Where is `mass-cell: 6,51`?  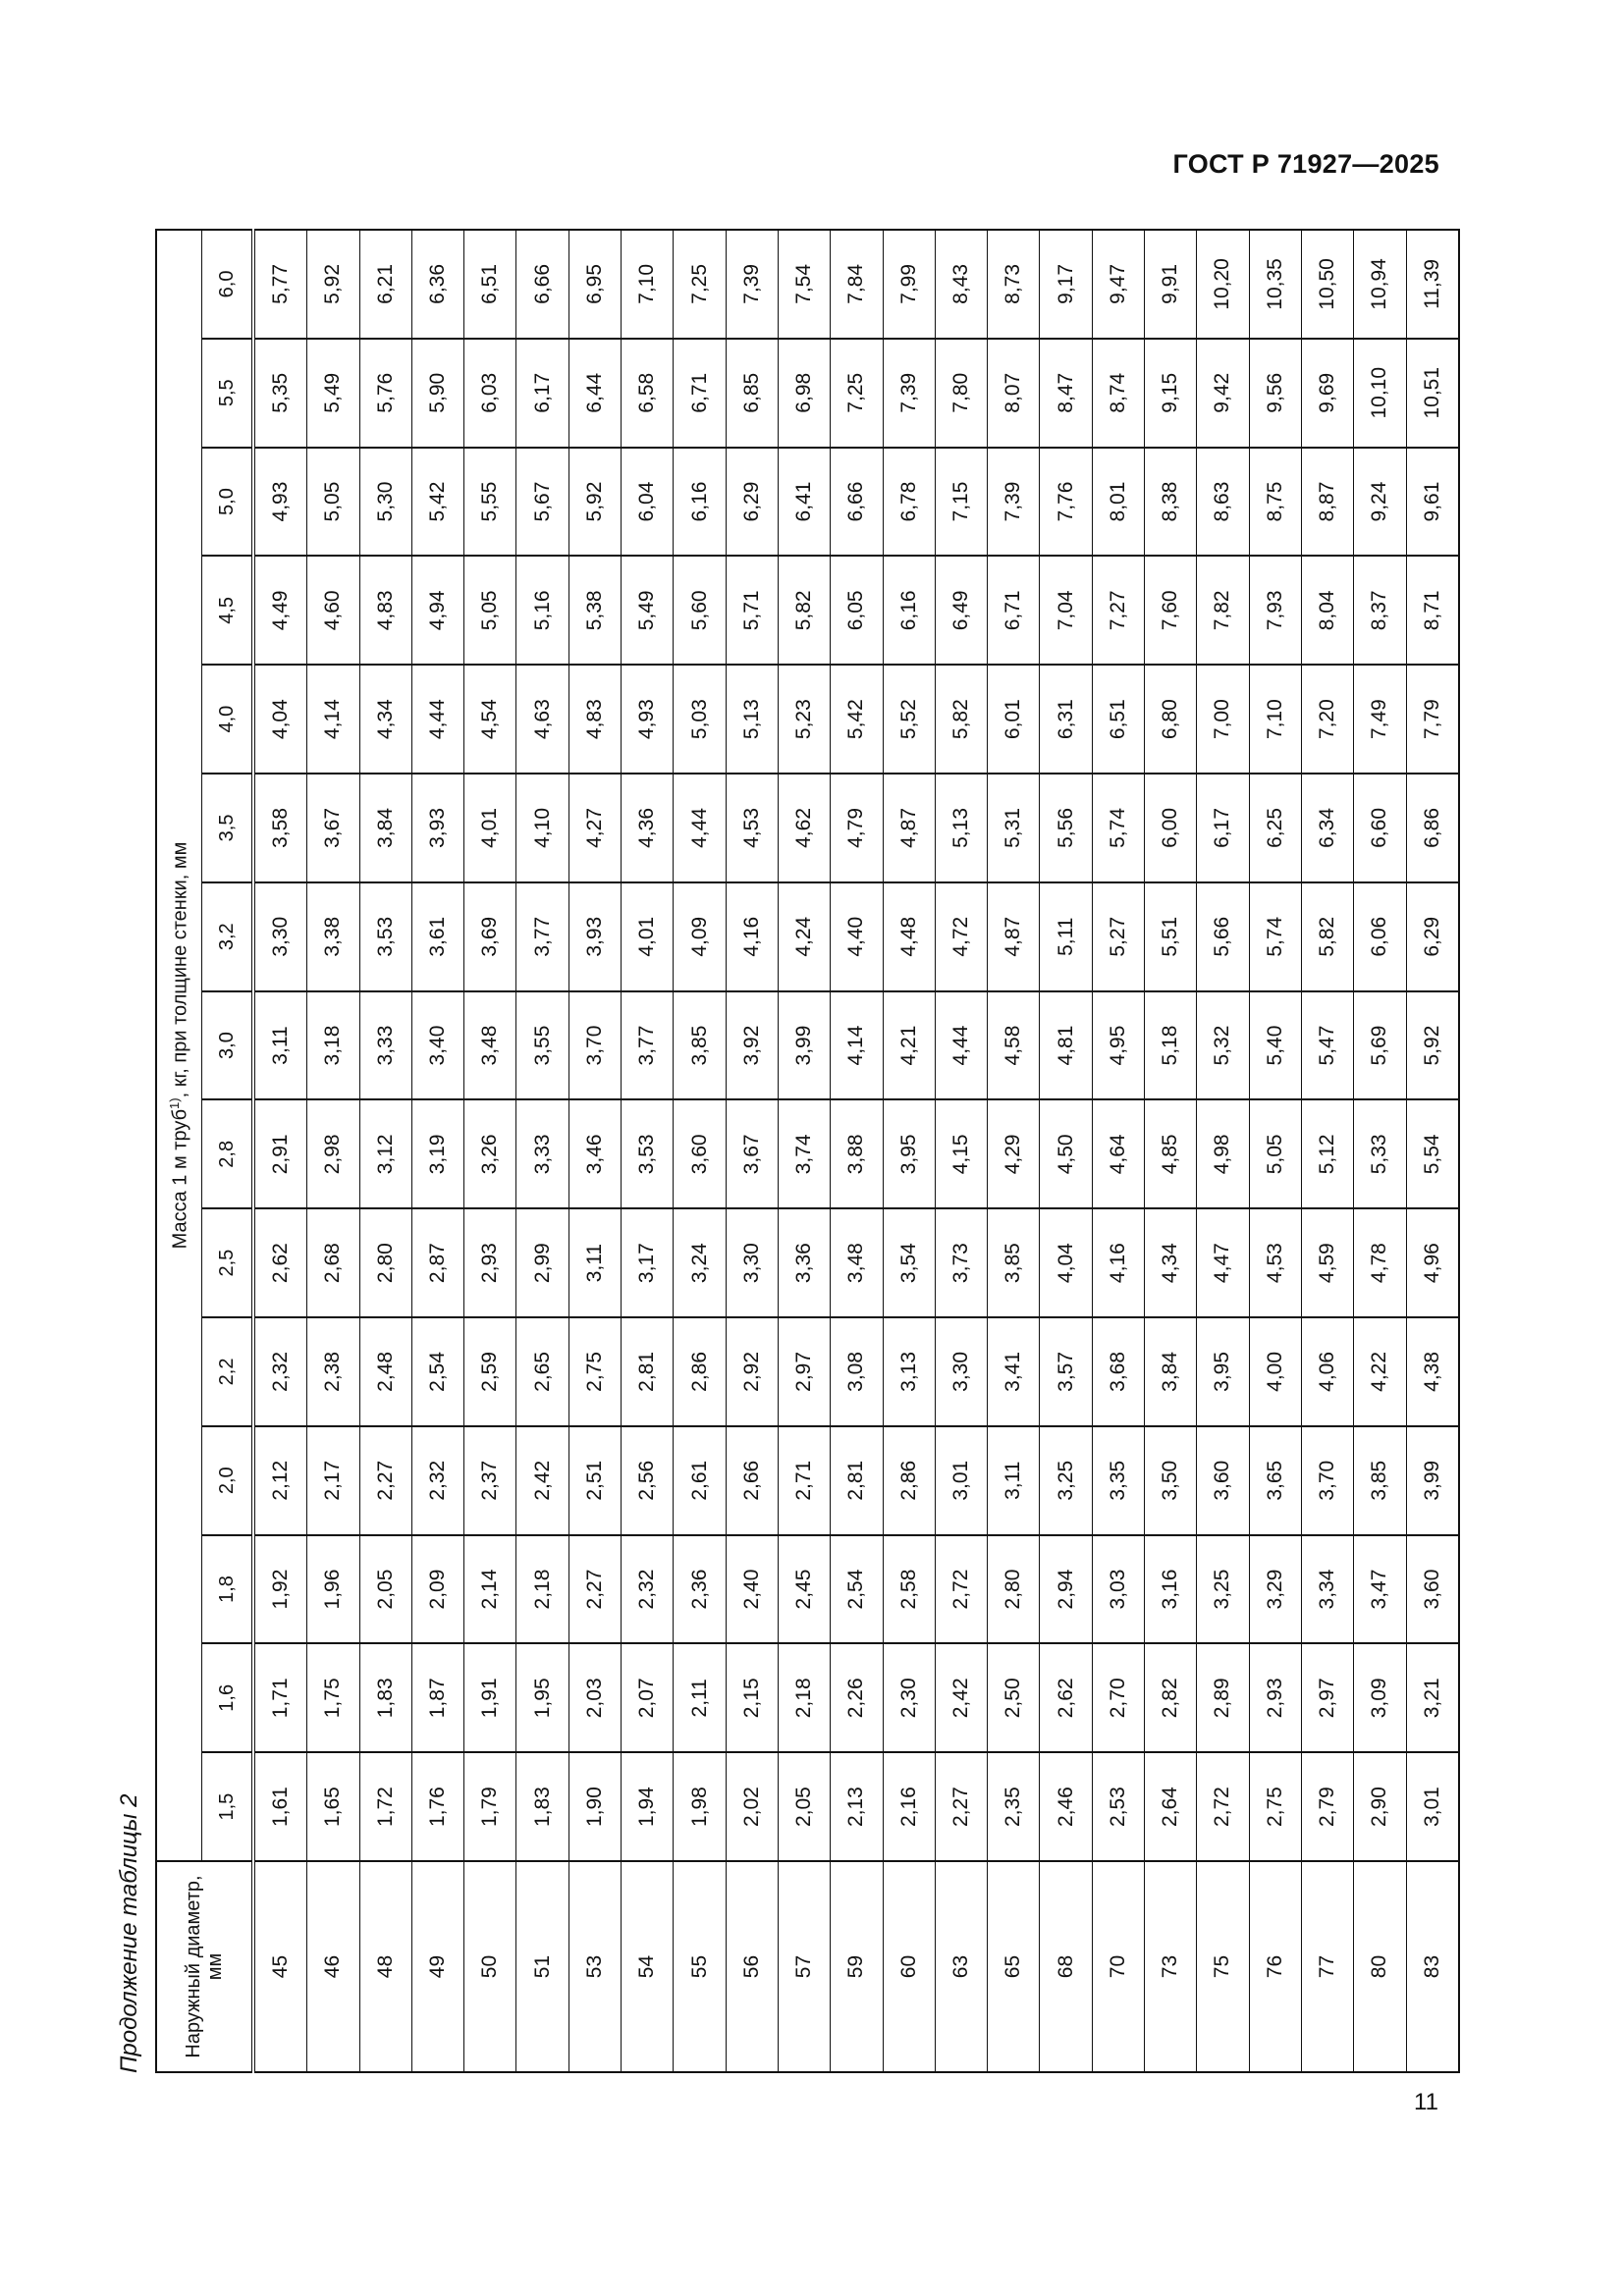
mass-cell: 6,51 is located at coordinates (1118, 720).